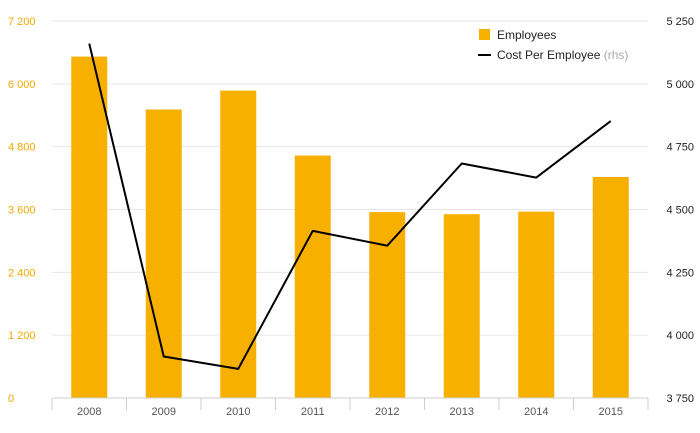 The width and height of the screenshot is (700, 433). What do you see at coordinates (313, 412) in the screenshot?
I see `x-tick-label: 2011` at bounding box center [313, 412].